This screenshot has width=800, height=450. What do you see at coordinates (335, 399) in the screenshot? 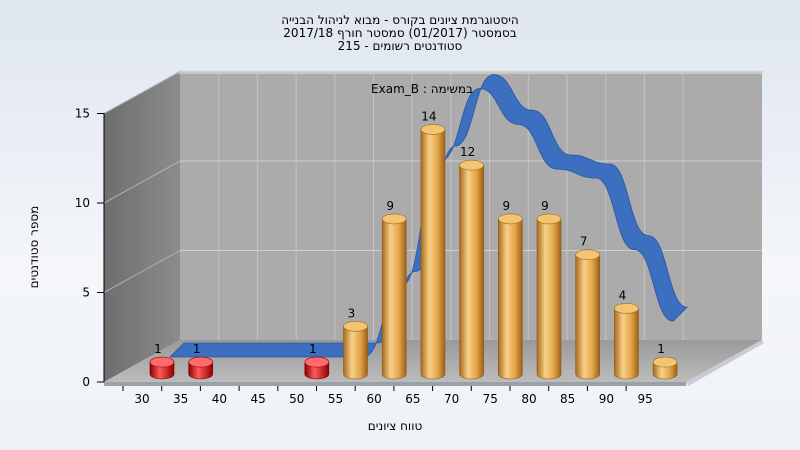
I see `x-tick-label: 55` at bounding box center [335, 399].